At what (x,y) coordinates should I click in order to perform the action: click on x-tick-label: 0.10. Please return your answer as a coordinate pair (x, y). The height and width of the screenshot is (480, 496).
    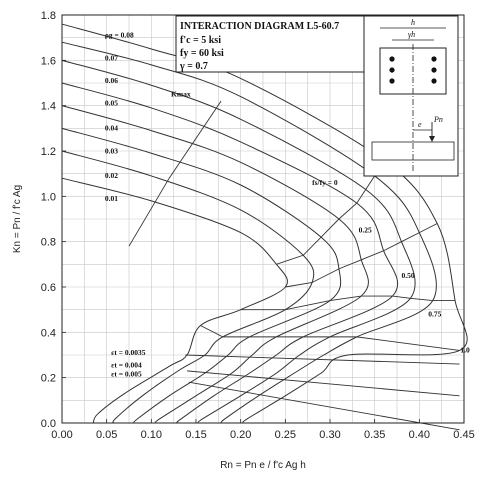
    Looking at the image, I should click on (151, 435).